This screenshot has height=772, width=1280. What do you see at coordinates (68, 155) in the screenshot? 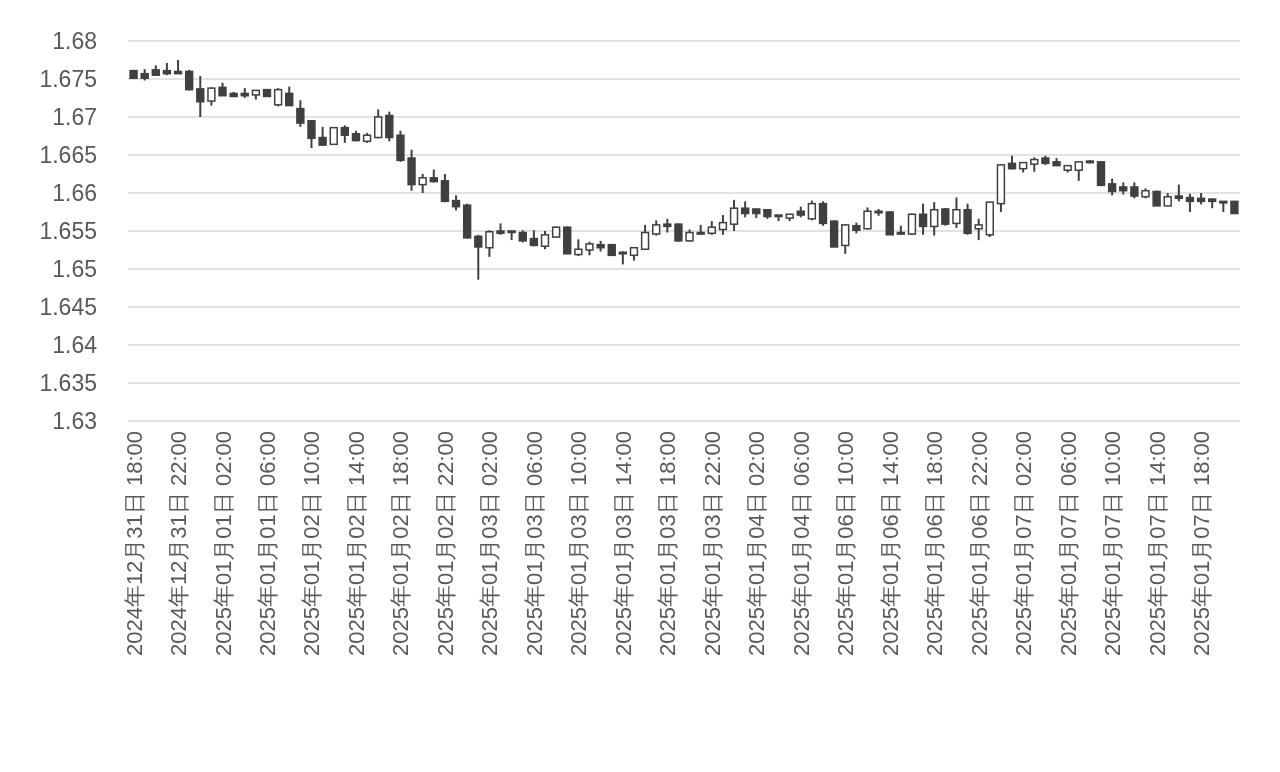
I see `y-tick-label: 1.665` at bounding box center [68, 155].